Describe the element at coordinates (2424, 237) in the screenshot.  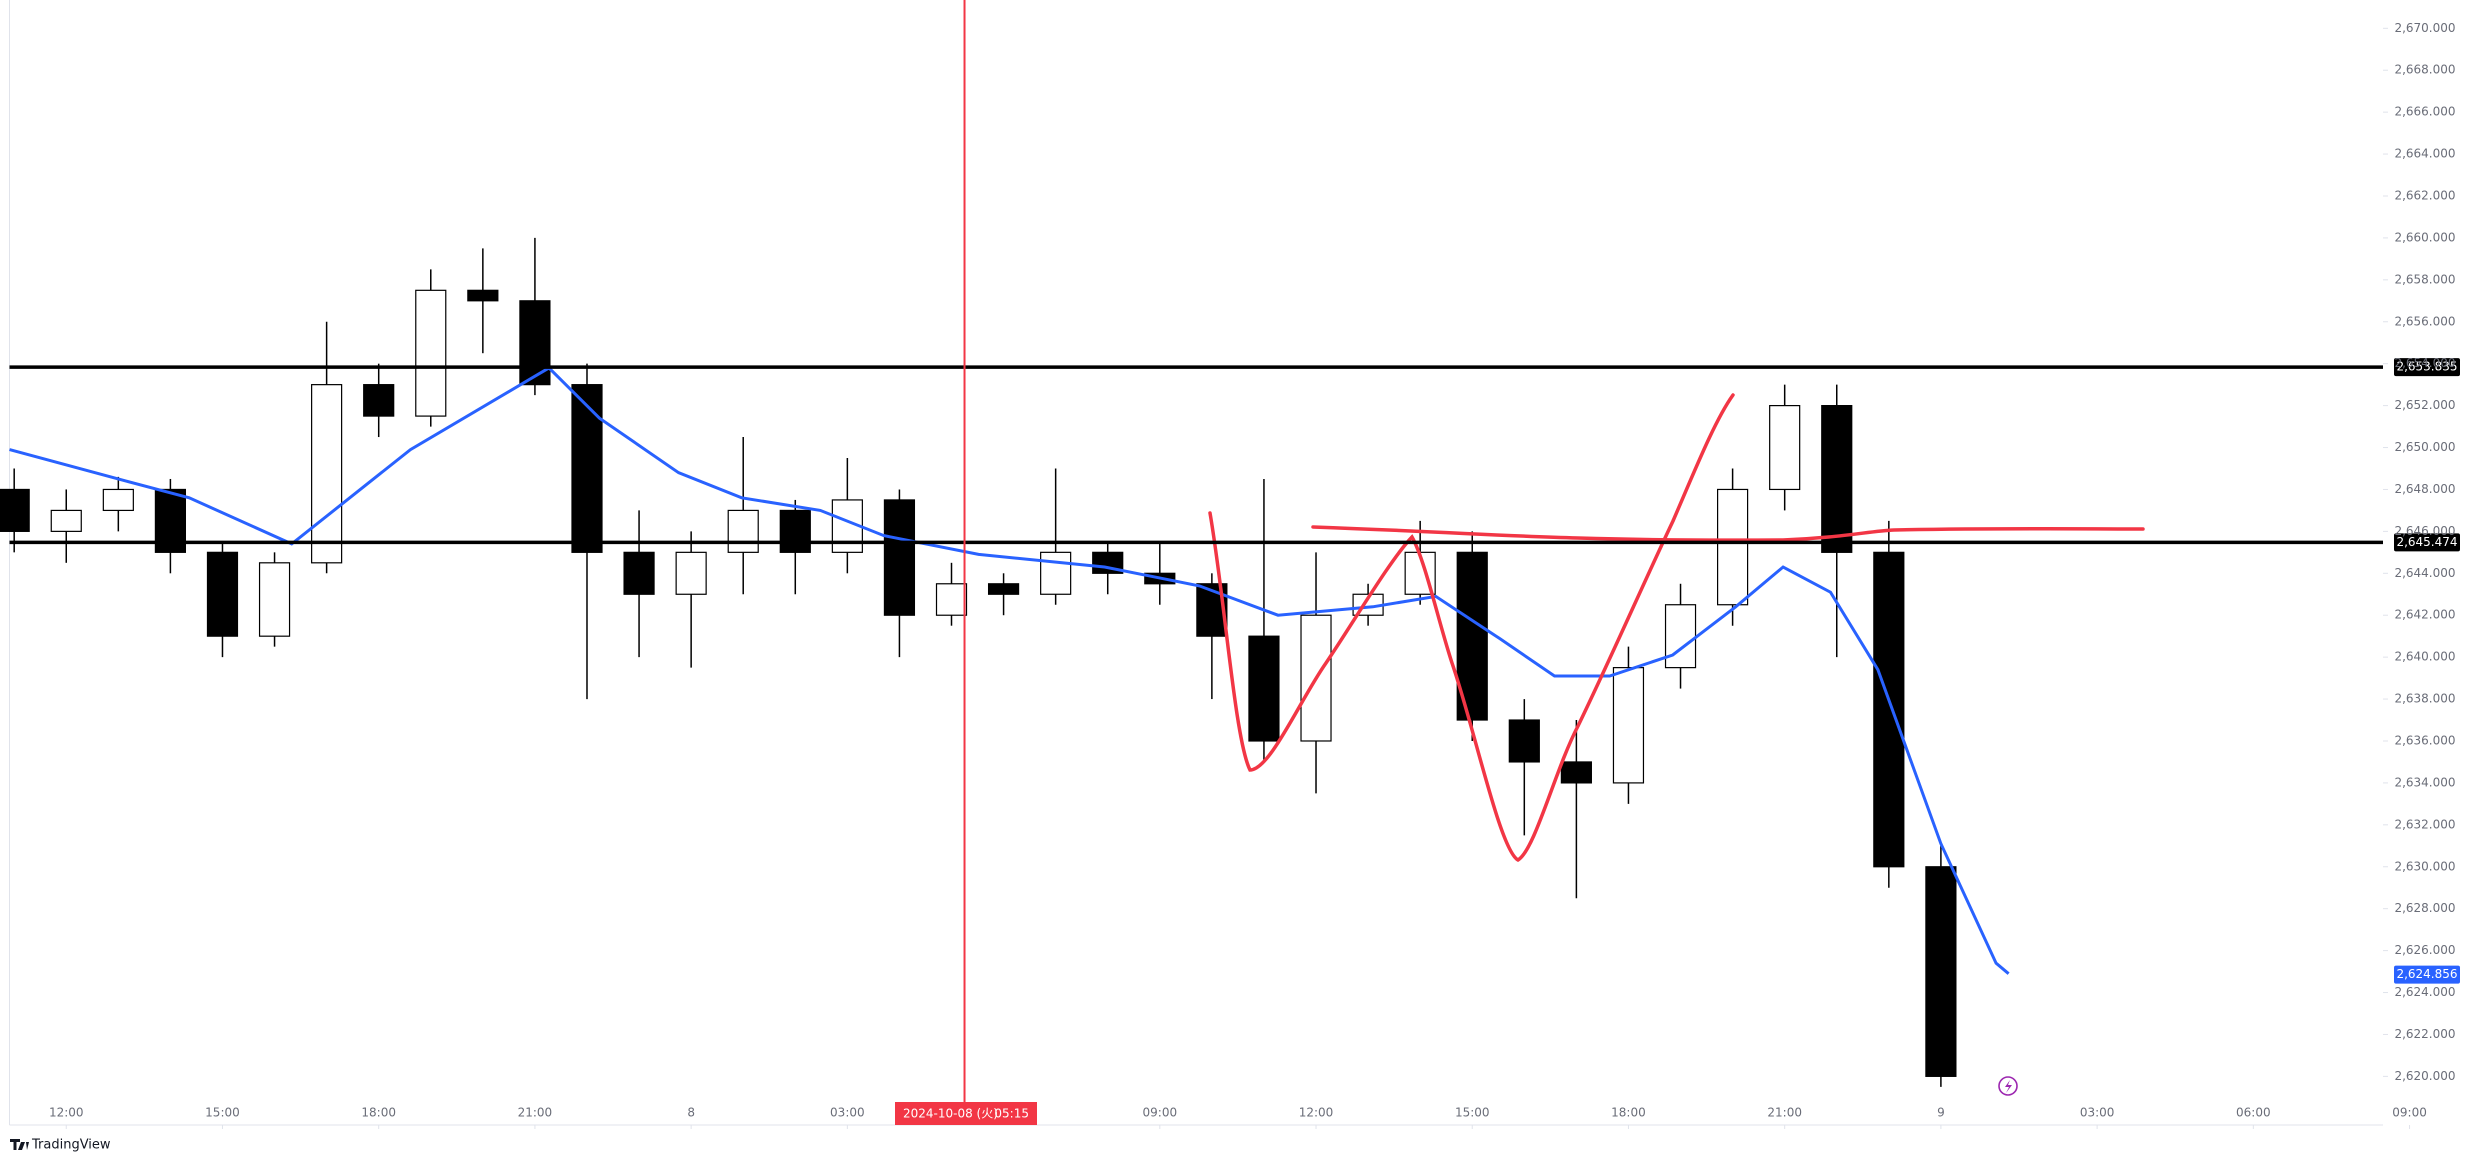
I see `y-tick-label: 2,660.000` at that location.